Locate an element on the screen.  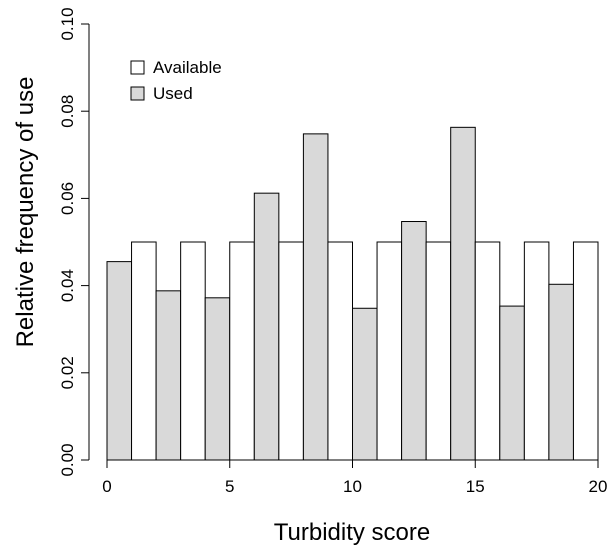
y-tick-label: 0.10 is located at coordinates (67, 23).